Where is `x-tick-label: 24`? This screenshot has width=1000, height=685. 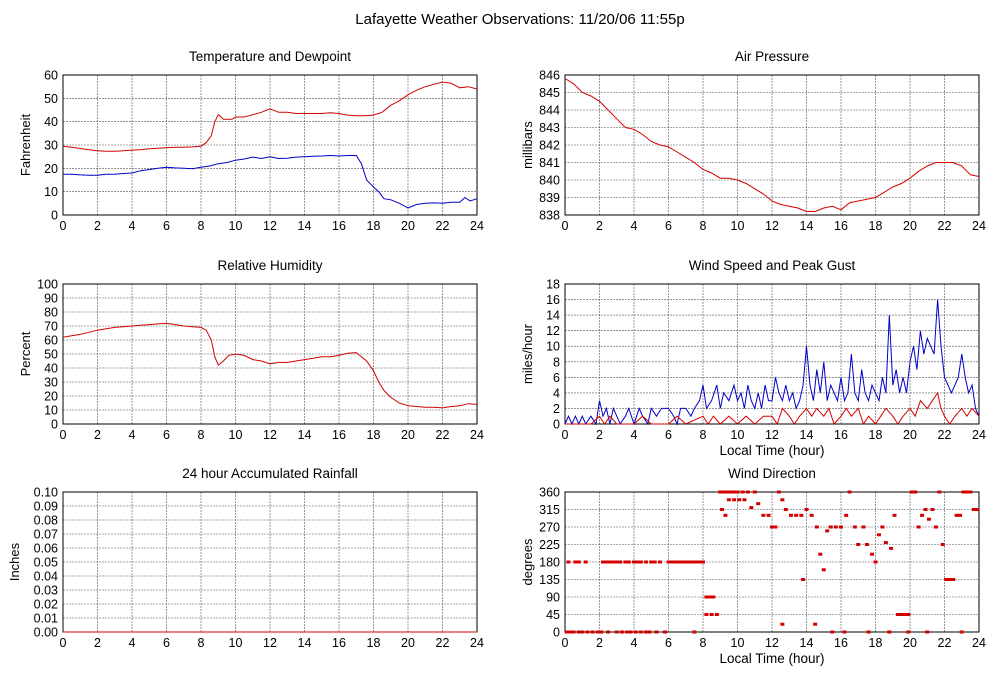
x-tick-label: 24 is located at coordinates (477, 226).